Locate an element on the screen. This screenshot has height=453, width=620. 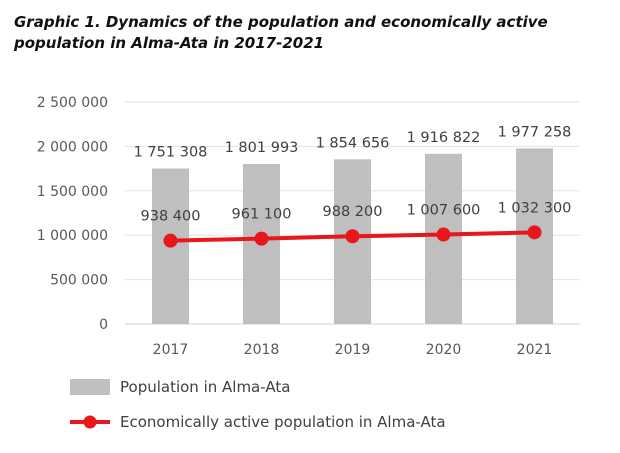
legend-swatch-population is located at coordinates (90, 387).